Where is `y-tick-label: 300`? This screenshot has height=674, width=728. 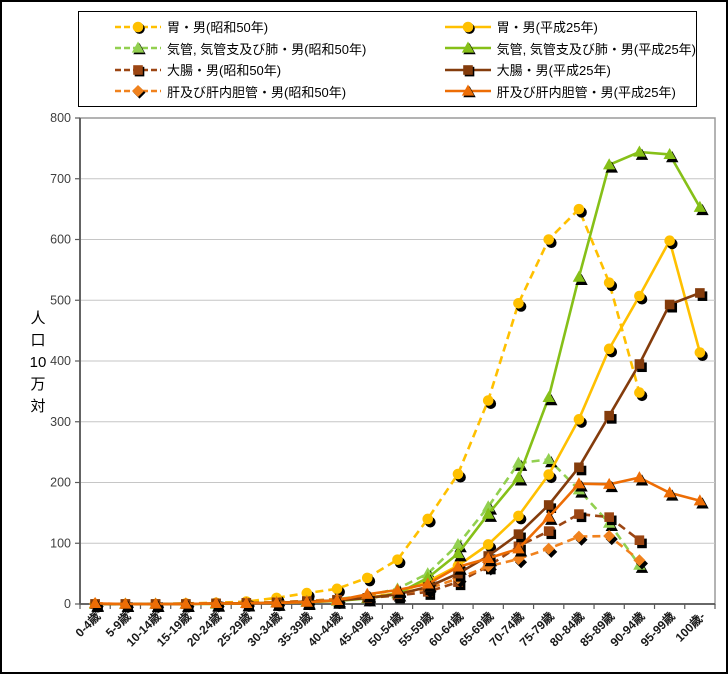 y-tick-label: 300 is located at coordinates (60, 422).